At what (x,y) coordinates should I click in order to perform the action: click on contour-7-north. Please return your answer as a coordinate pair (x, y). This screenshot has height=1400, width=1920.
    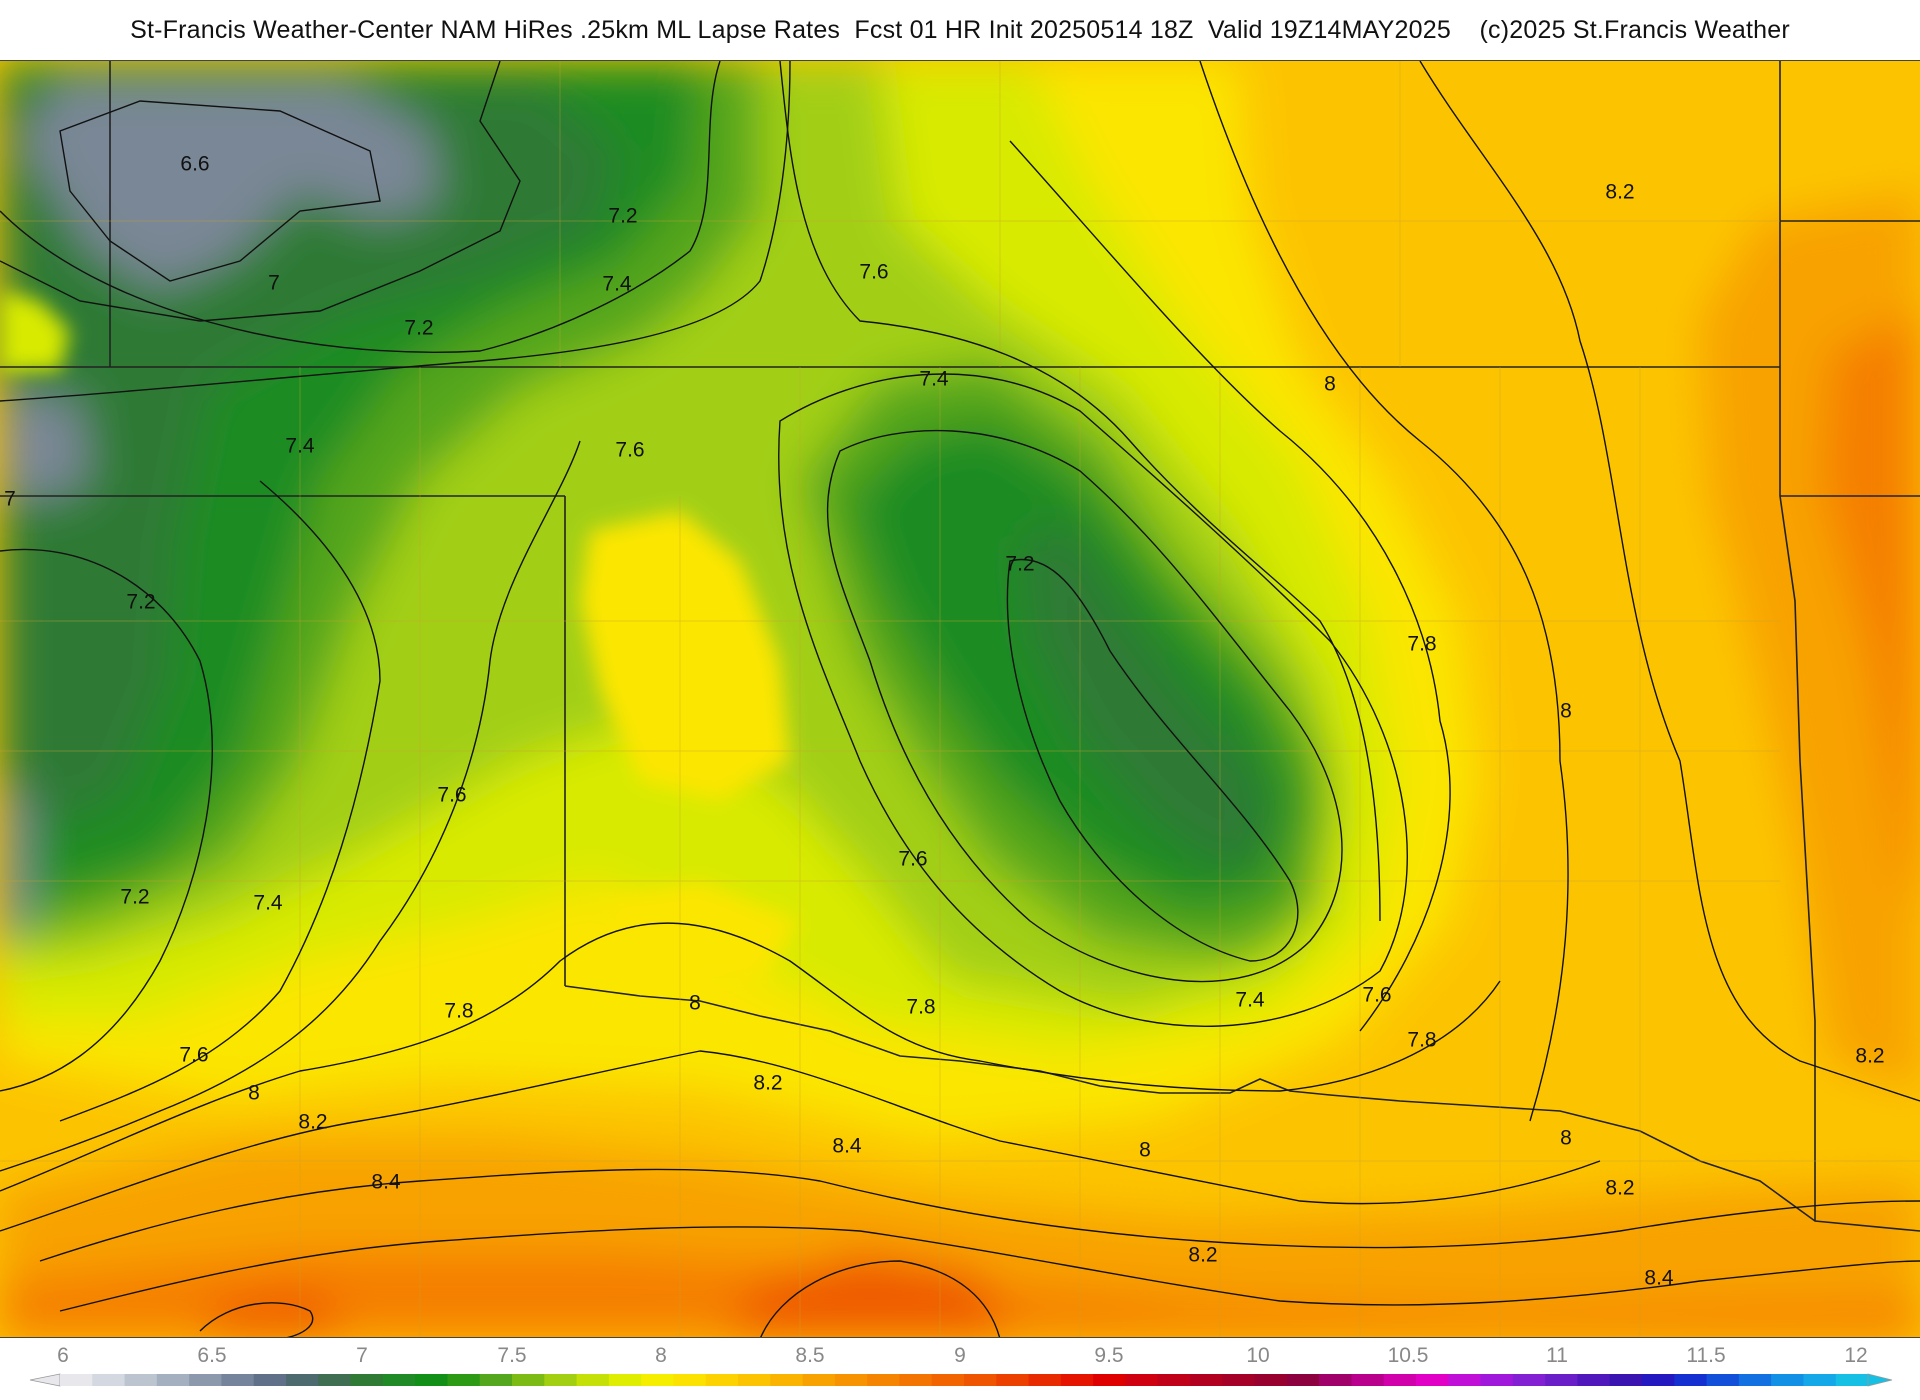
    Looking at the image, I should click on (260, 191).